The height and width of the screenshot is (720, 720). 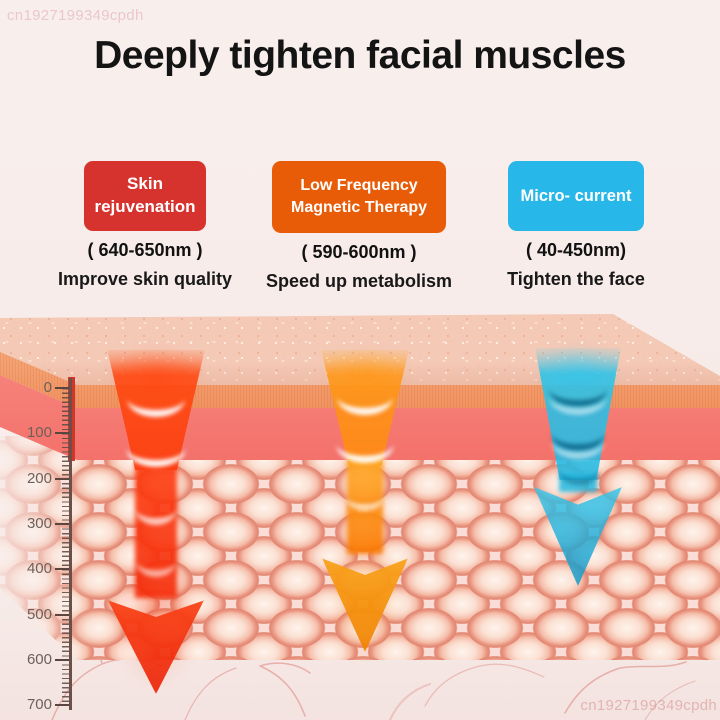 I want to click on badge-label-line: Magnetic Therapy, so click(x=359, y=207).